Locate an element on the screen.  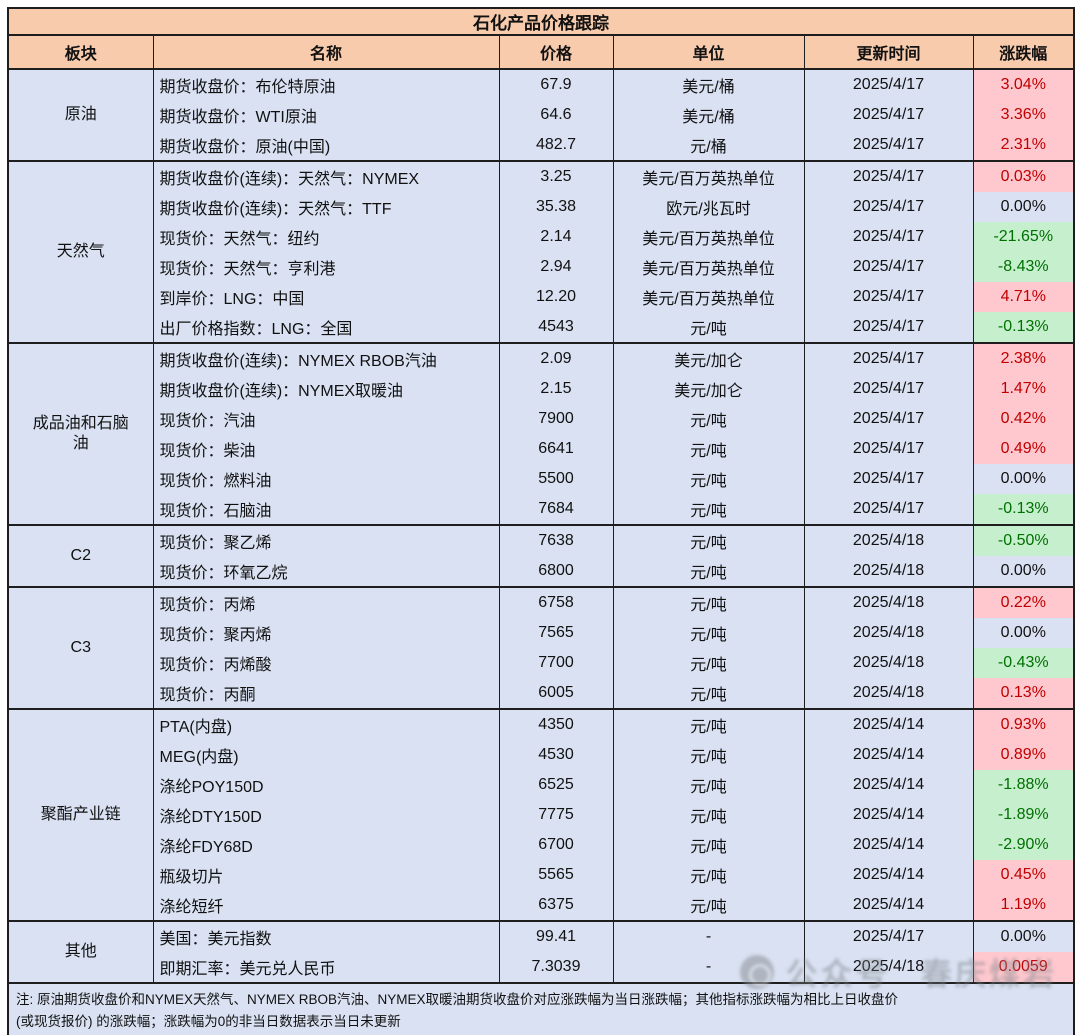
price-cell: 35.38 is located at coordinates (556, 207).